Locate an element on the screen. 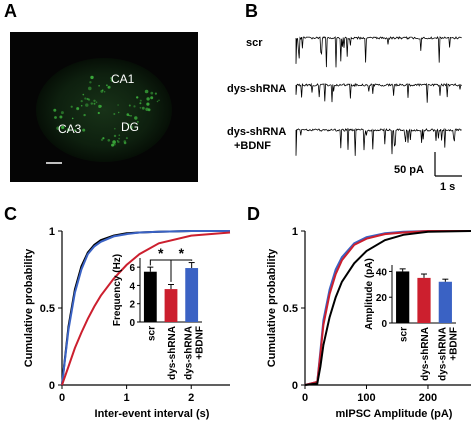 The image size is (474, 426). inset-y-tick-label: 20 is located at coordinates (382, 298).